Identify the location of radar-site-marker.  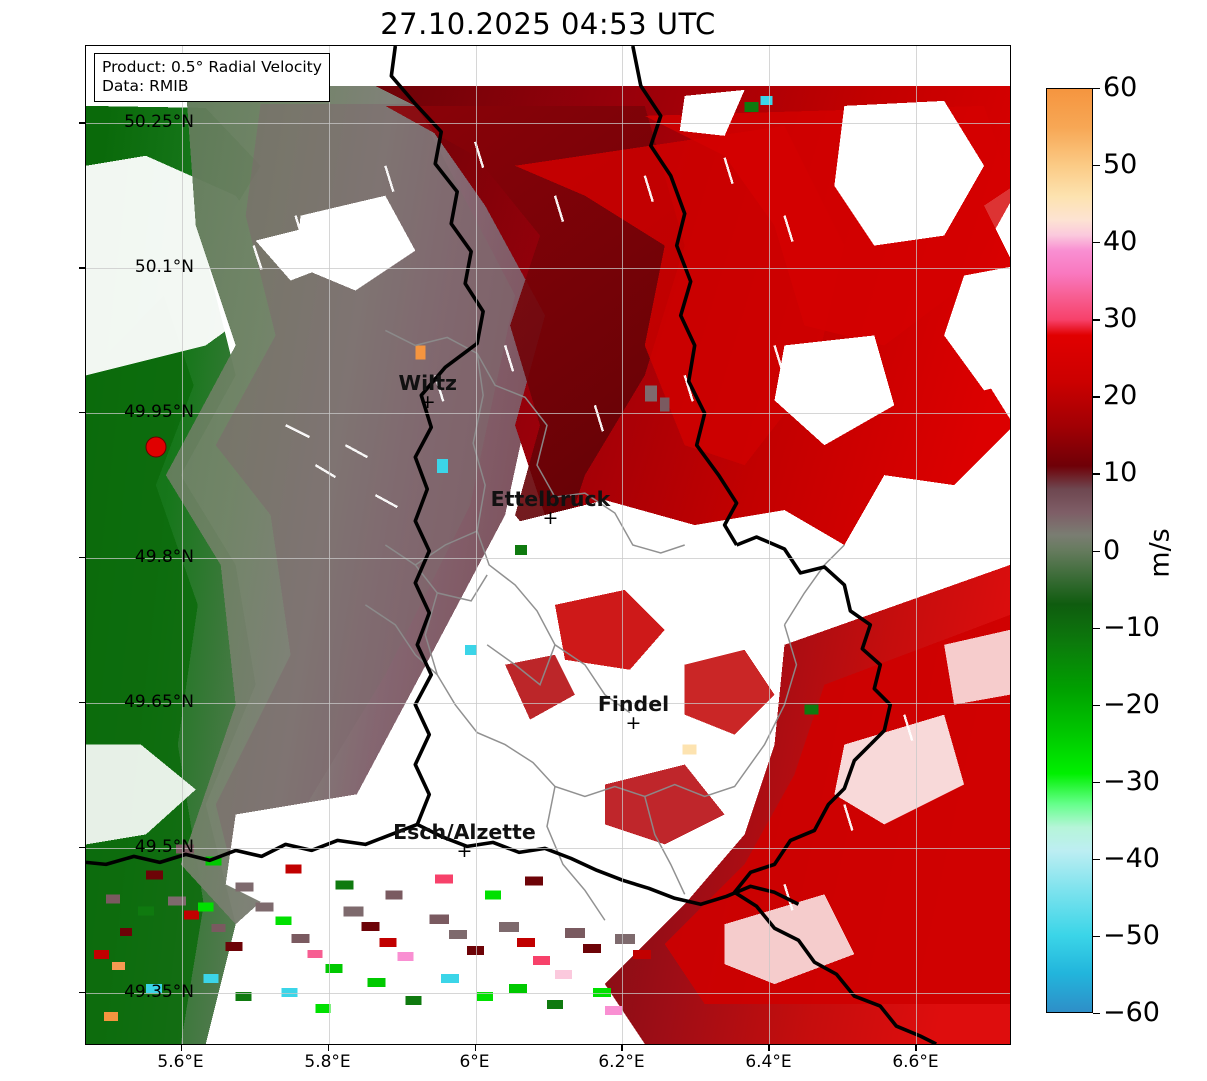
(156, 447).